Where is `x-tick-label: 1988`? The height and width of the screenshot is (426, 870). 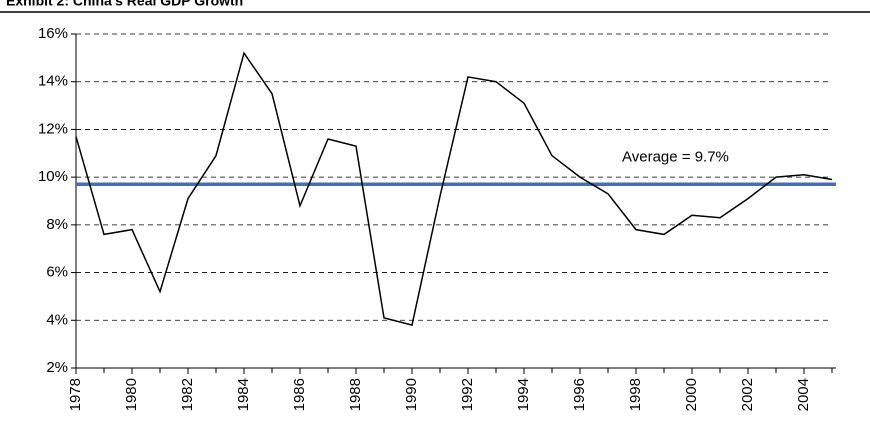 x-tick-label: 1988 is located at coordinates (355, 394).